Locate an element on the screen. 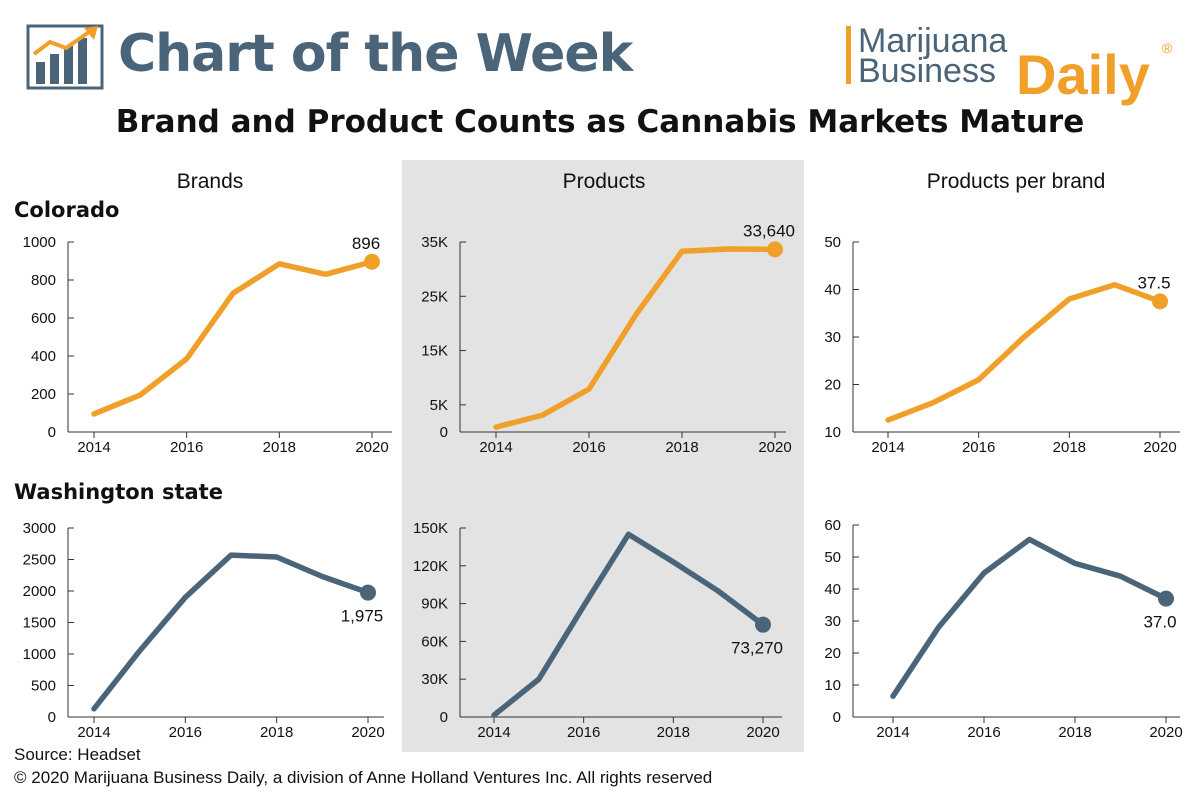 This screenshot has height=800, width=1200. y-tick-label: 1500 is located at coordinates (39, 623).